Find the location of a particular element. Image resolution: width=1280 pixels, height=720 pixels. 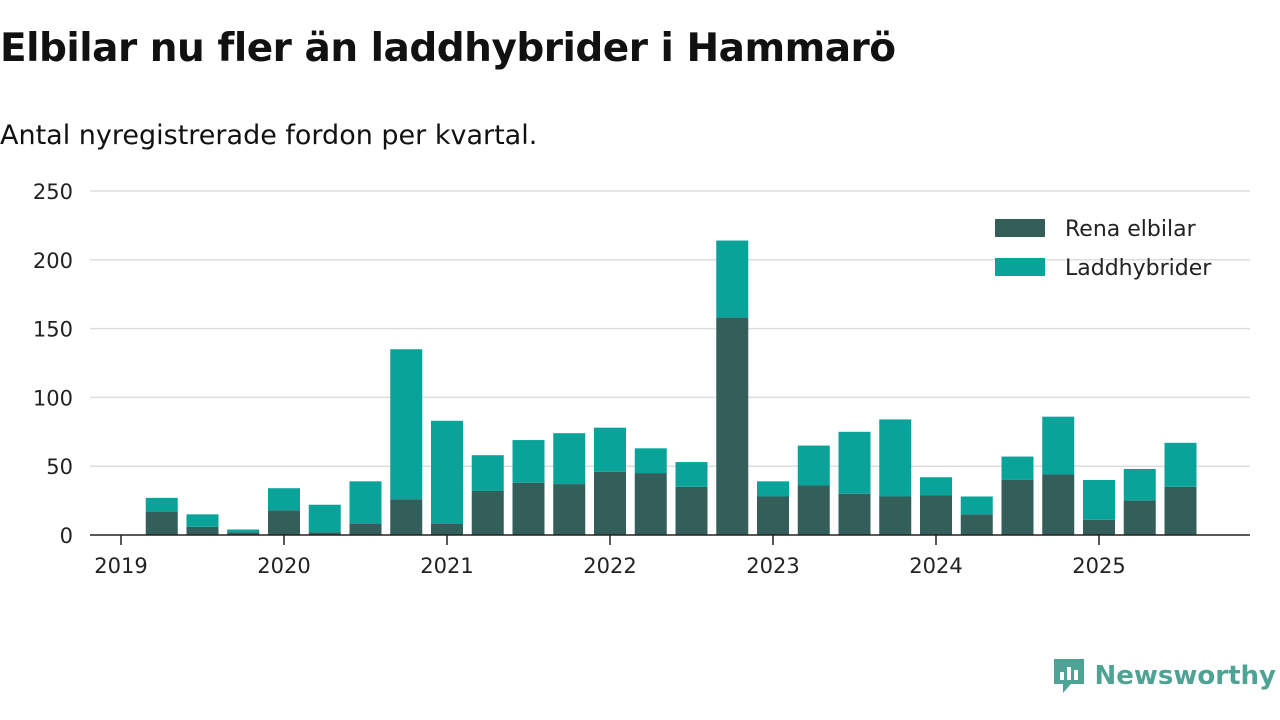

y-tick-label: 150 is located at coordinates (53, 330).